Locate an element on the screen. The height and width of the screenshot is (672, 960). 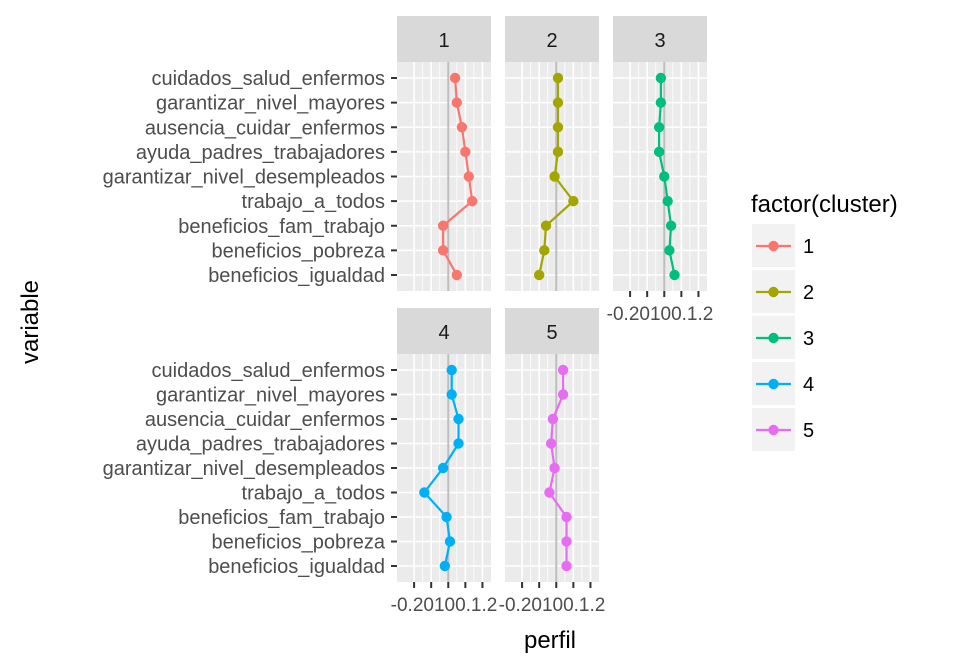
legend-item-4: 4 is located at coordinates (783, 383).